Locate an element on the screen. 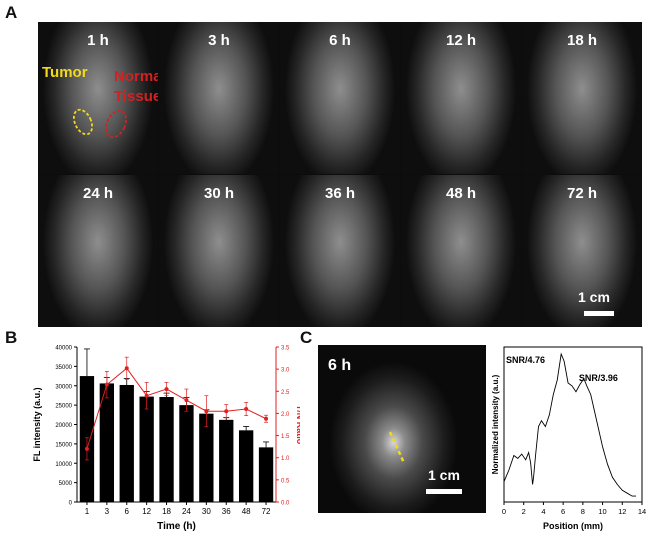  panel-label-a: A is located at coordinates (11, 12).